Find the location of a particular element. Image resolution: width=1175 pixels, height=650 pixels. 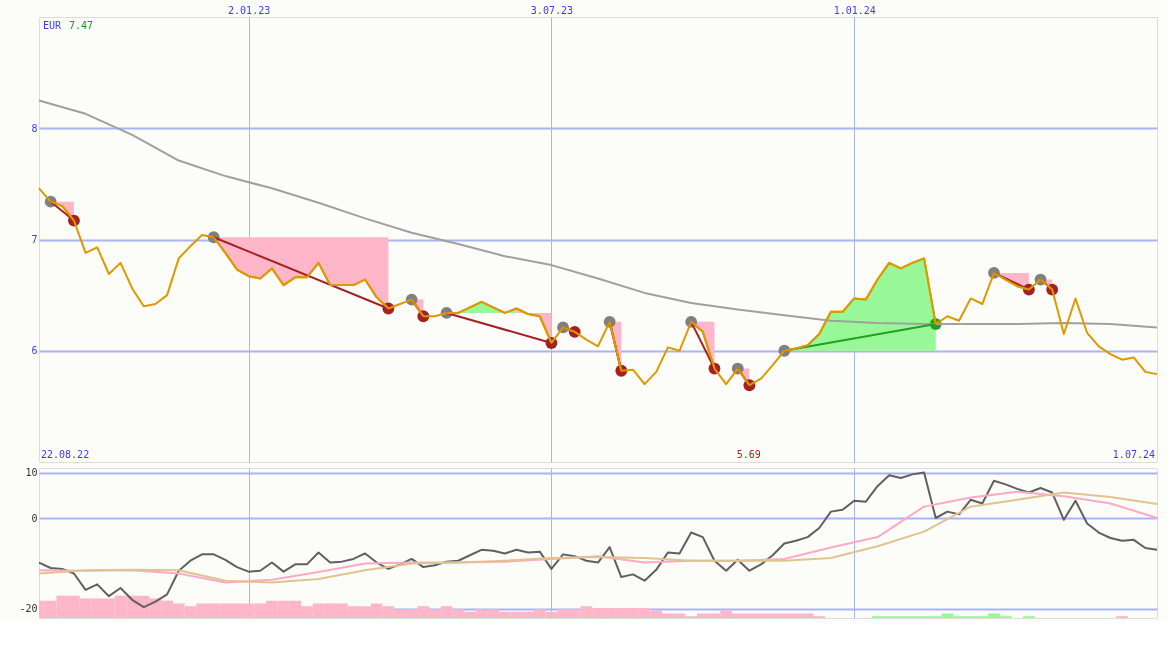

y-axis-title: EUR is located at coordinates (53, 25).